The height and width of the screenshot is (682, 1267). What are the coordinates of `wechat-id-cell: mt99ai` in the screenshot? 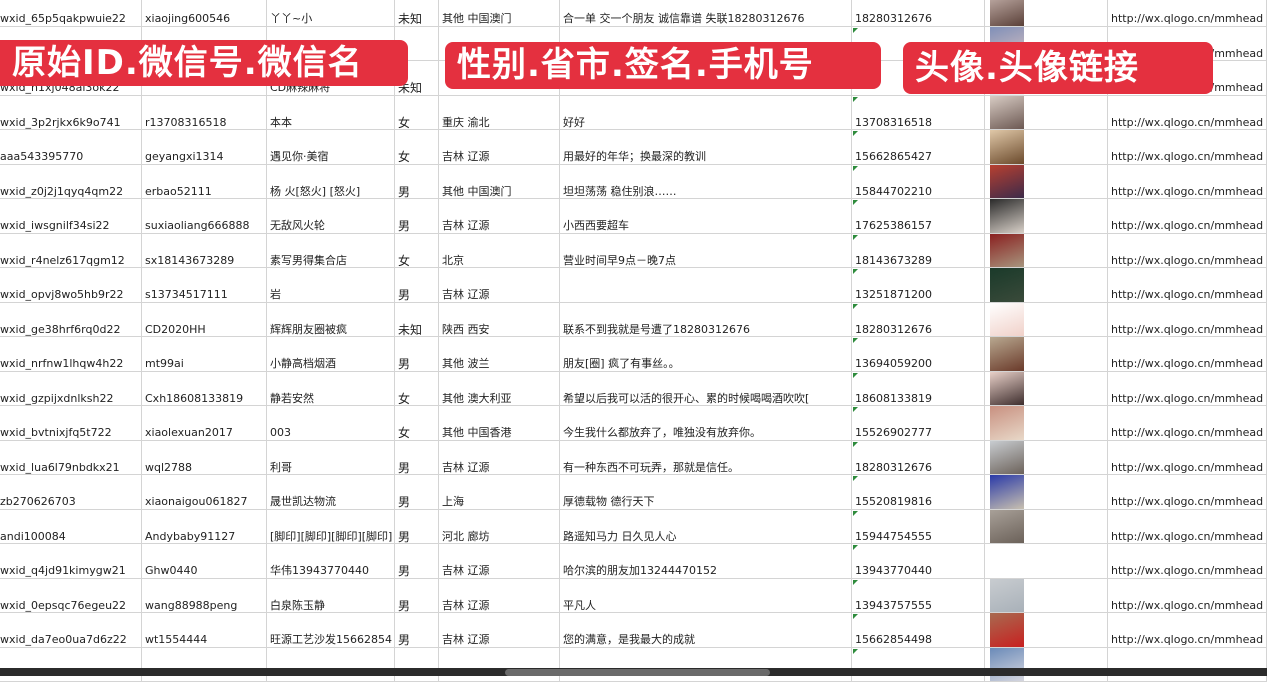 It's located at (204, 354).